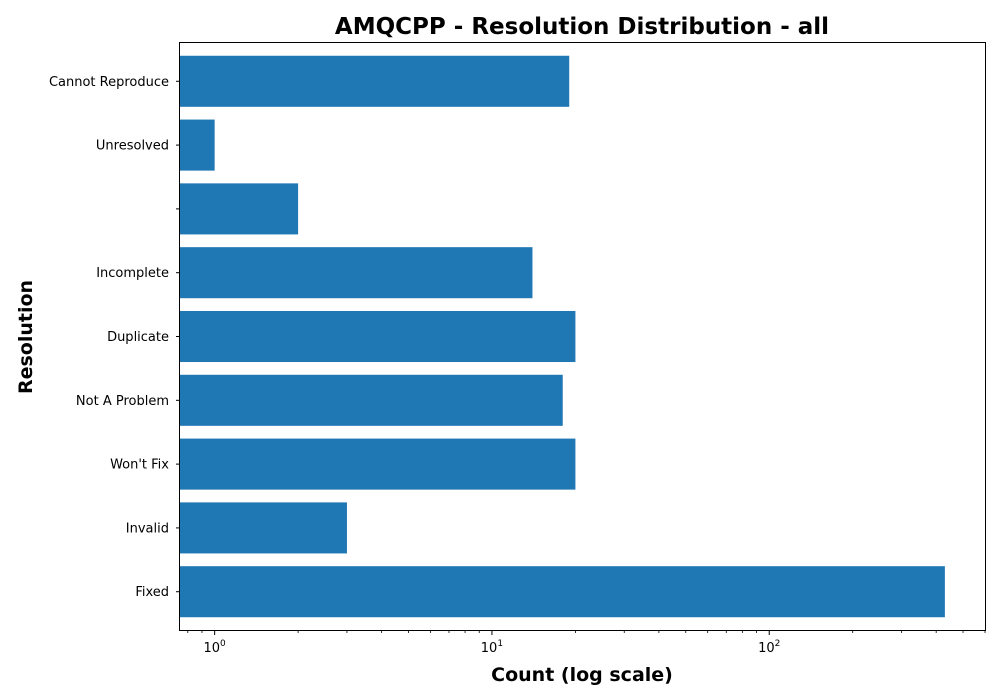 Image resolution: width=1000 pixels, height=700 pixels. I want to click on bar-duplicate, so click(378, 336).